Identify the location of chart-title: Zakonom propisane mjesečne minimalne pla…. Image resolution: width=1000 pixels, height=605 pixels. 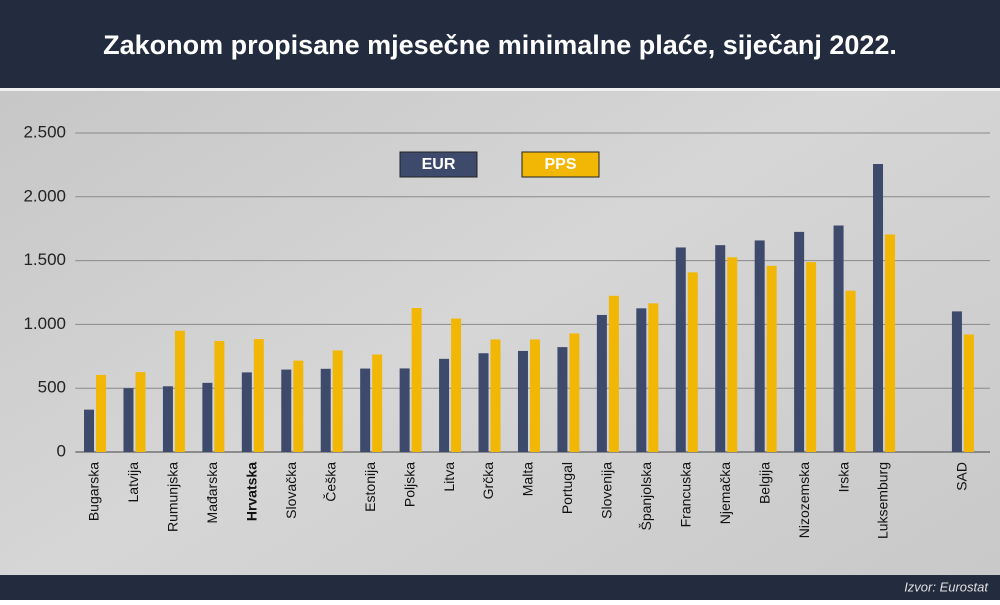
(500, 45).